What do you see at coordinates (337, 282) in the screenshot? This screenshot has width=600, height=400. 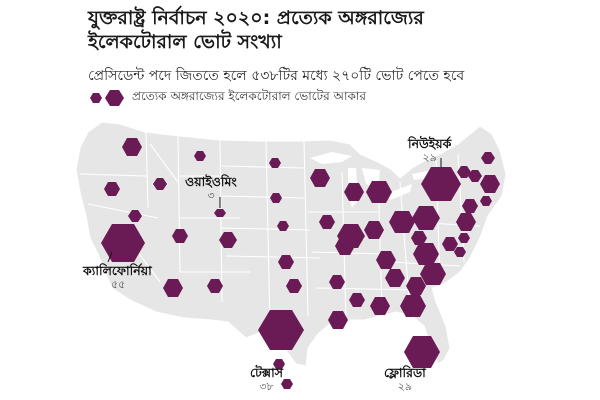 I see `hex-arkansas` at bounding box center [337, 282].